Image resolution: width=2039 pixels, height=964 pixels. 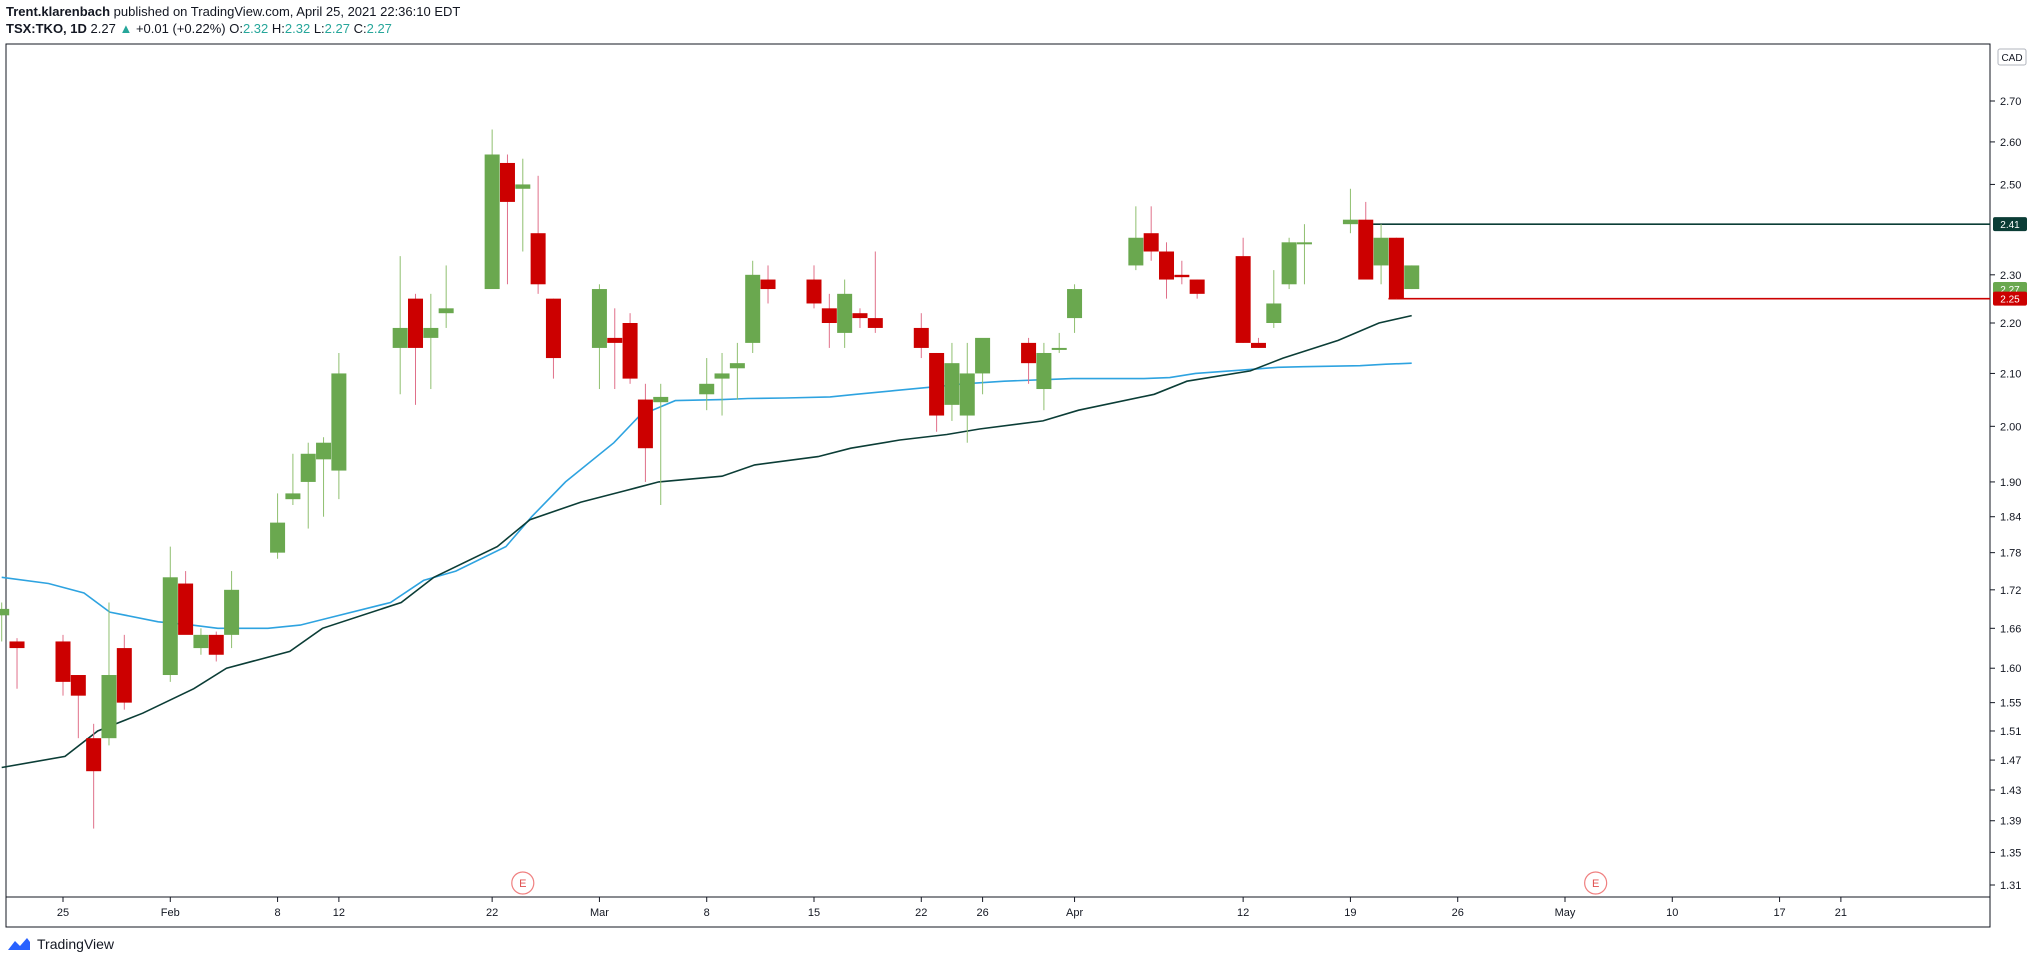 I want to click on earnings-marker-icon, so click(x=523, y=883).